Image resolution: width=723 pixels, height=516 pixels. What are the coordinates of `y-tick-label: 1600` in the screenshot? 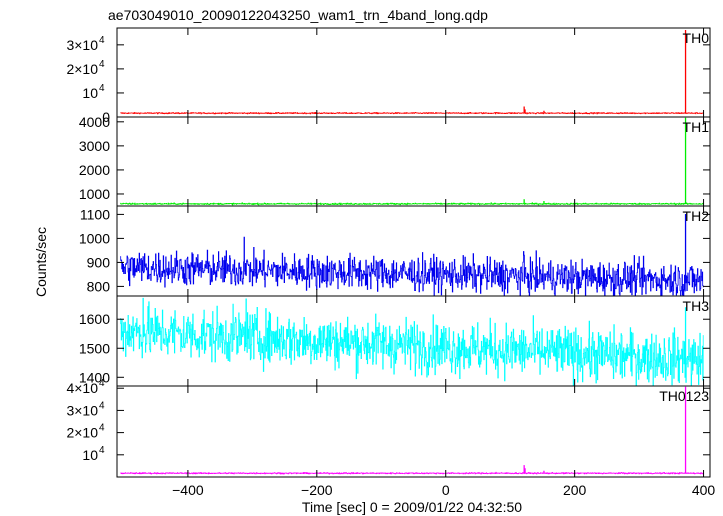 It's located at (94, 319).